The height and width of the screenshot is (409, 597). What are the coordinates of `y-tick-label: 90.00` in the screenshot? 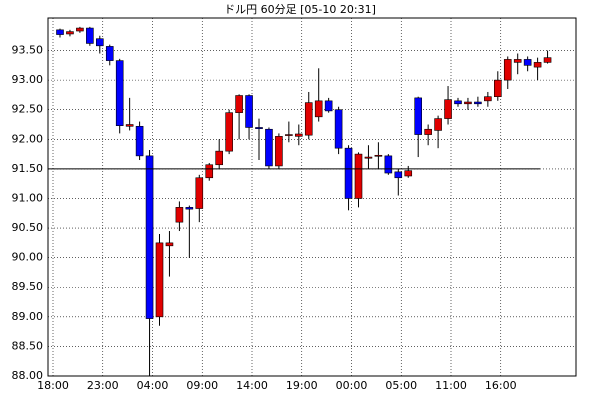 It's located at (28, 257).